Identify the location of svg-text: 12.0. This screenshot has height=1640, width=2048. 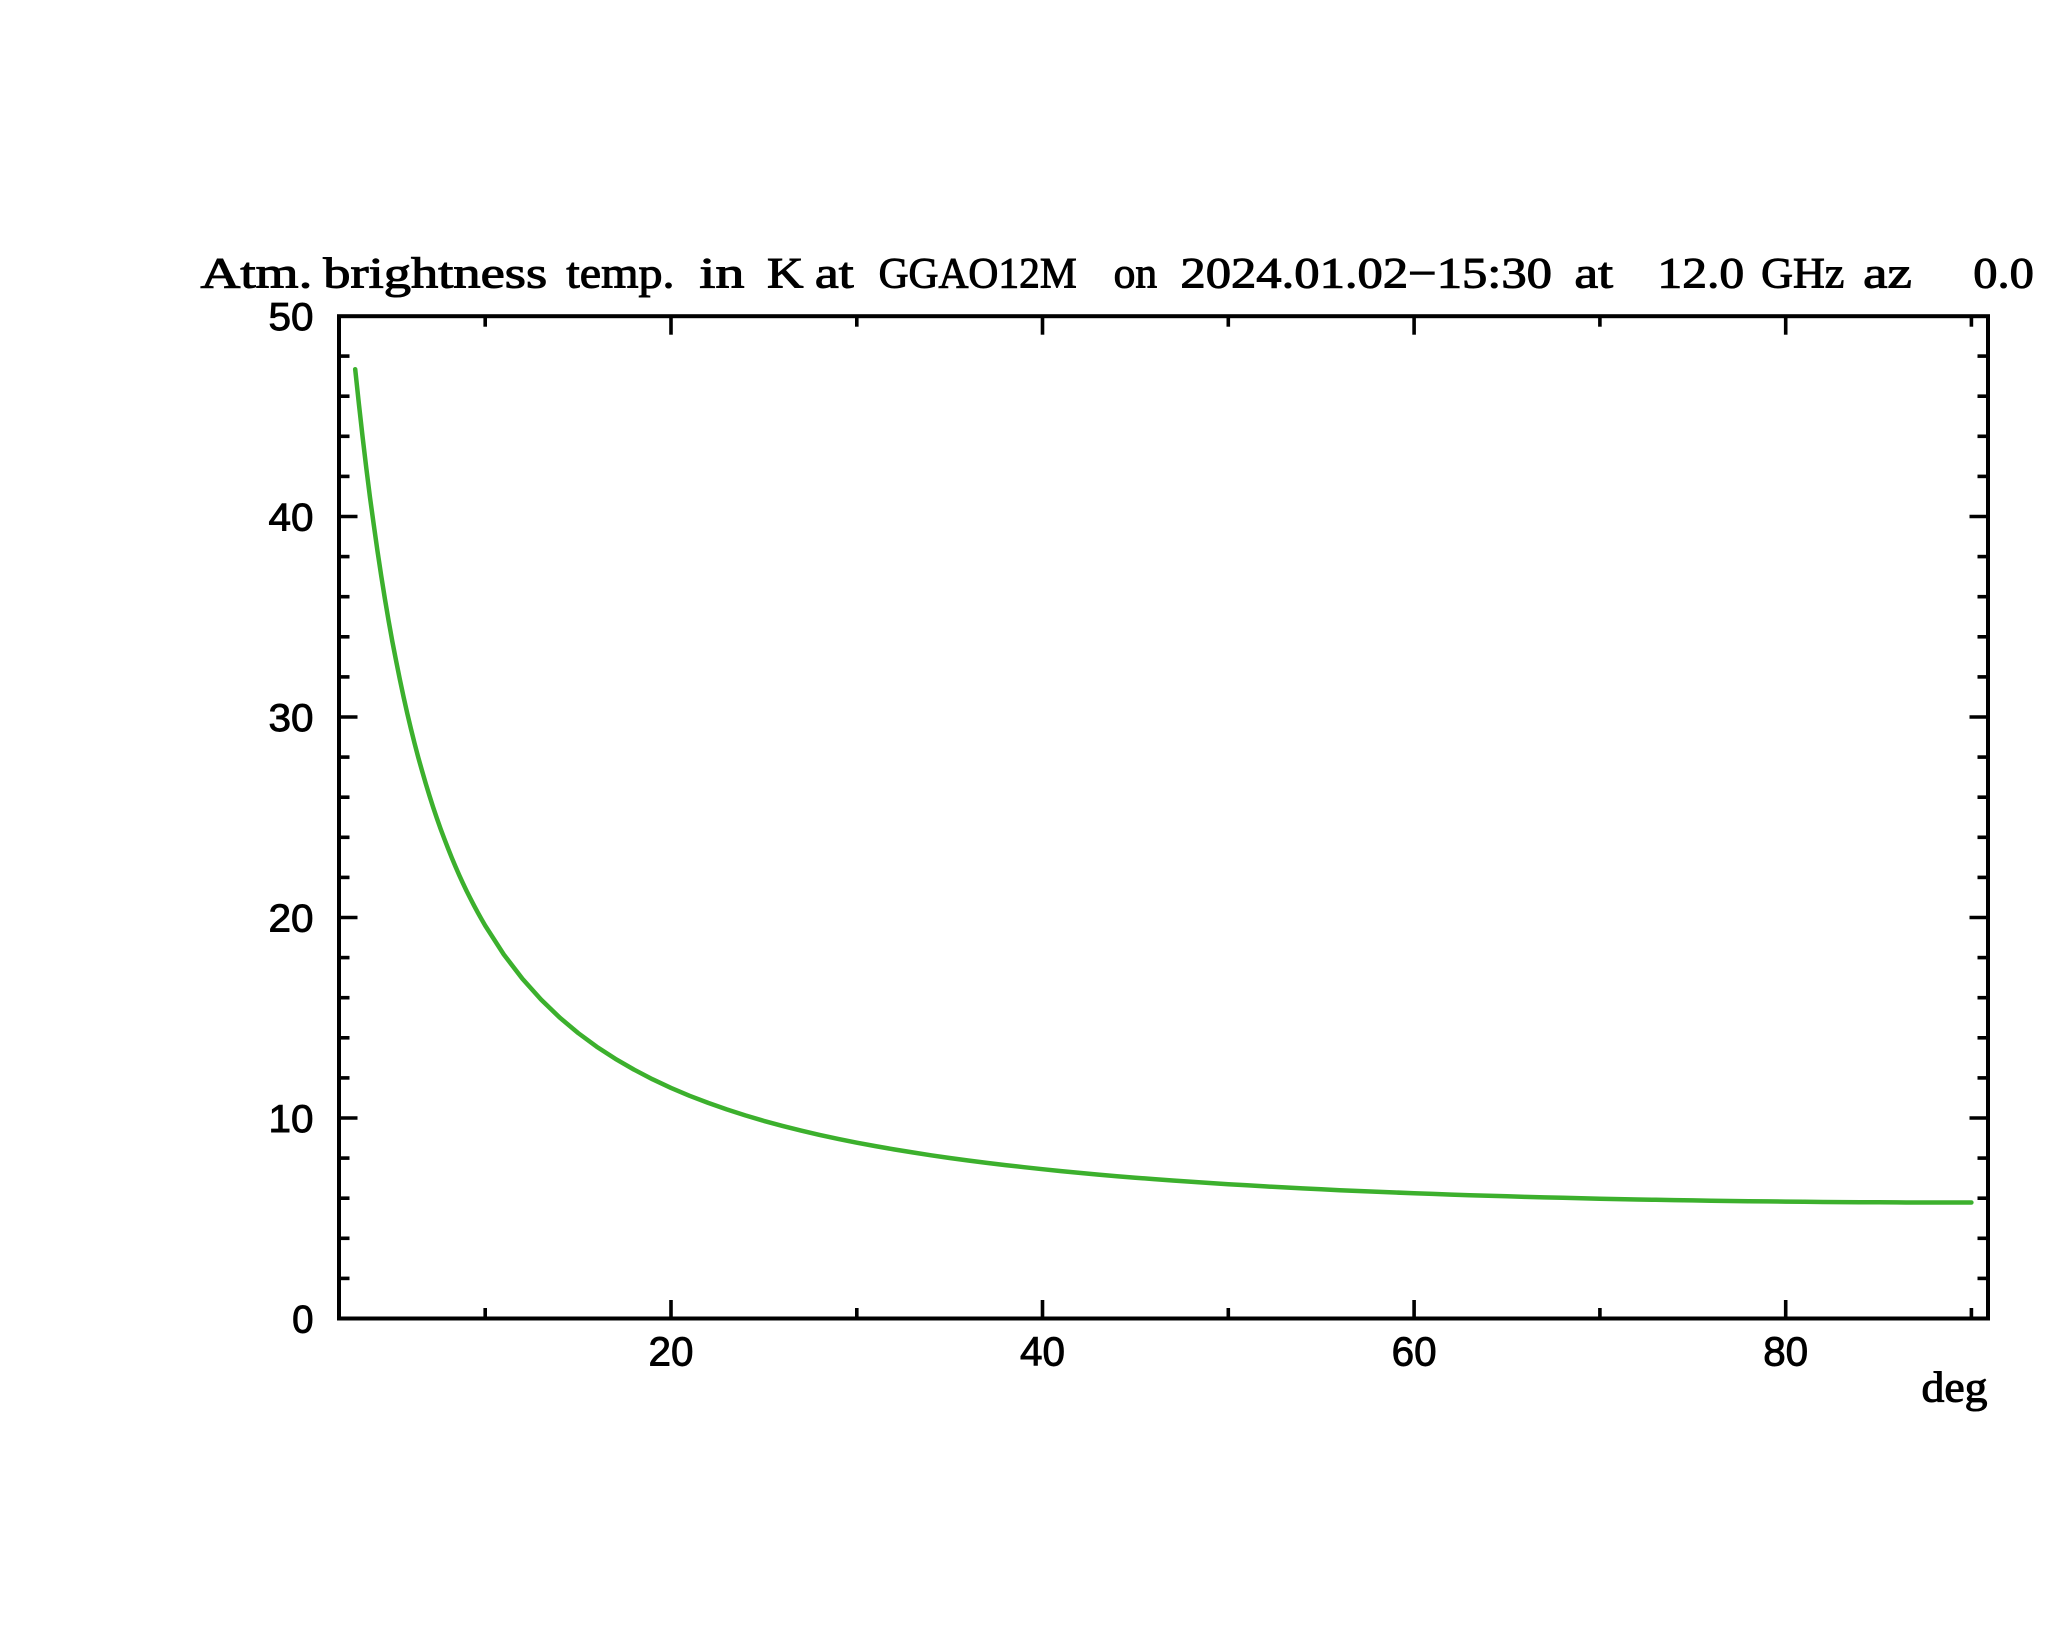
(1700, 274).